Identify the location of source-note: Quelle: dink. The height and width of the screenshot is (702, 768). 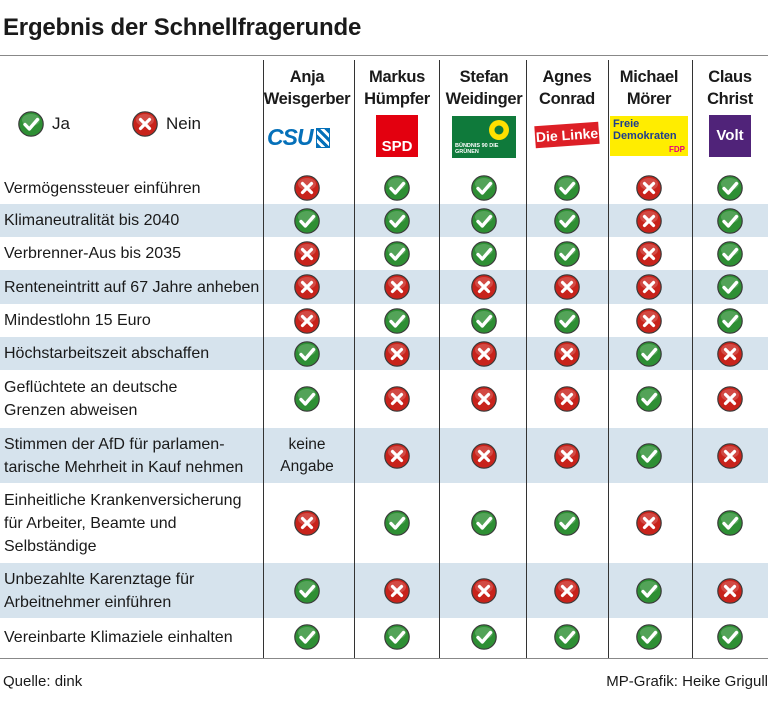
(43, 681).